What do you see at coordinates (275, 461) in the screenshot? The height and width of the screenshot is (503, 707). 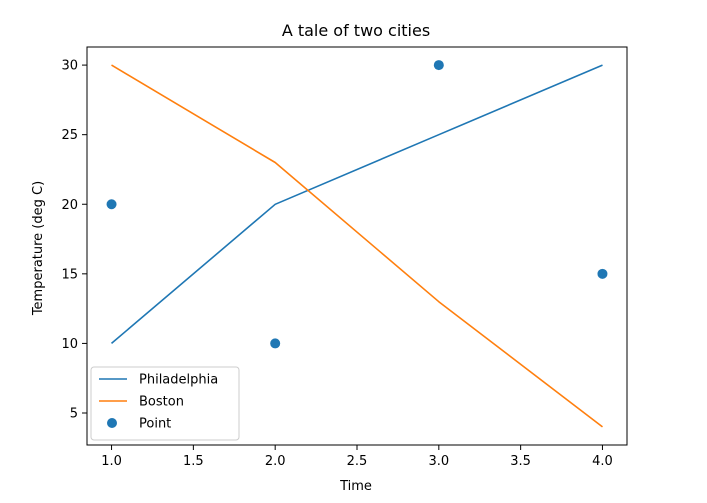 I see `x-tick-label: 2.0` at bounding box center [275, 461].